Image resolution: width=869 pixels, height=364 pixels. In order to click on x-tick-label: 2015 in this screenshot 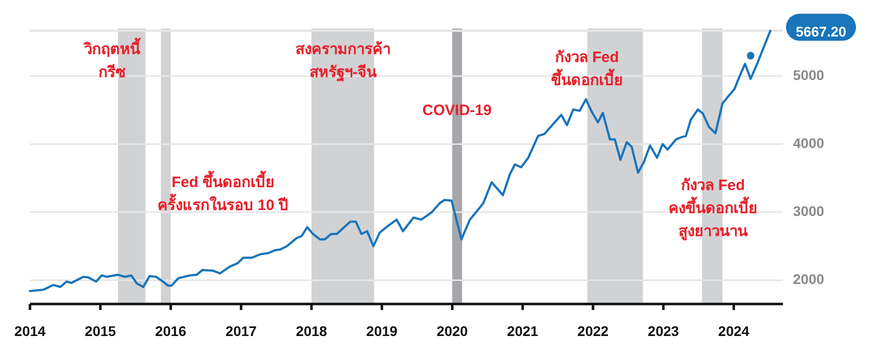, I will do `click(100, 331)`.